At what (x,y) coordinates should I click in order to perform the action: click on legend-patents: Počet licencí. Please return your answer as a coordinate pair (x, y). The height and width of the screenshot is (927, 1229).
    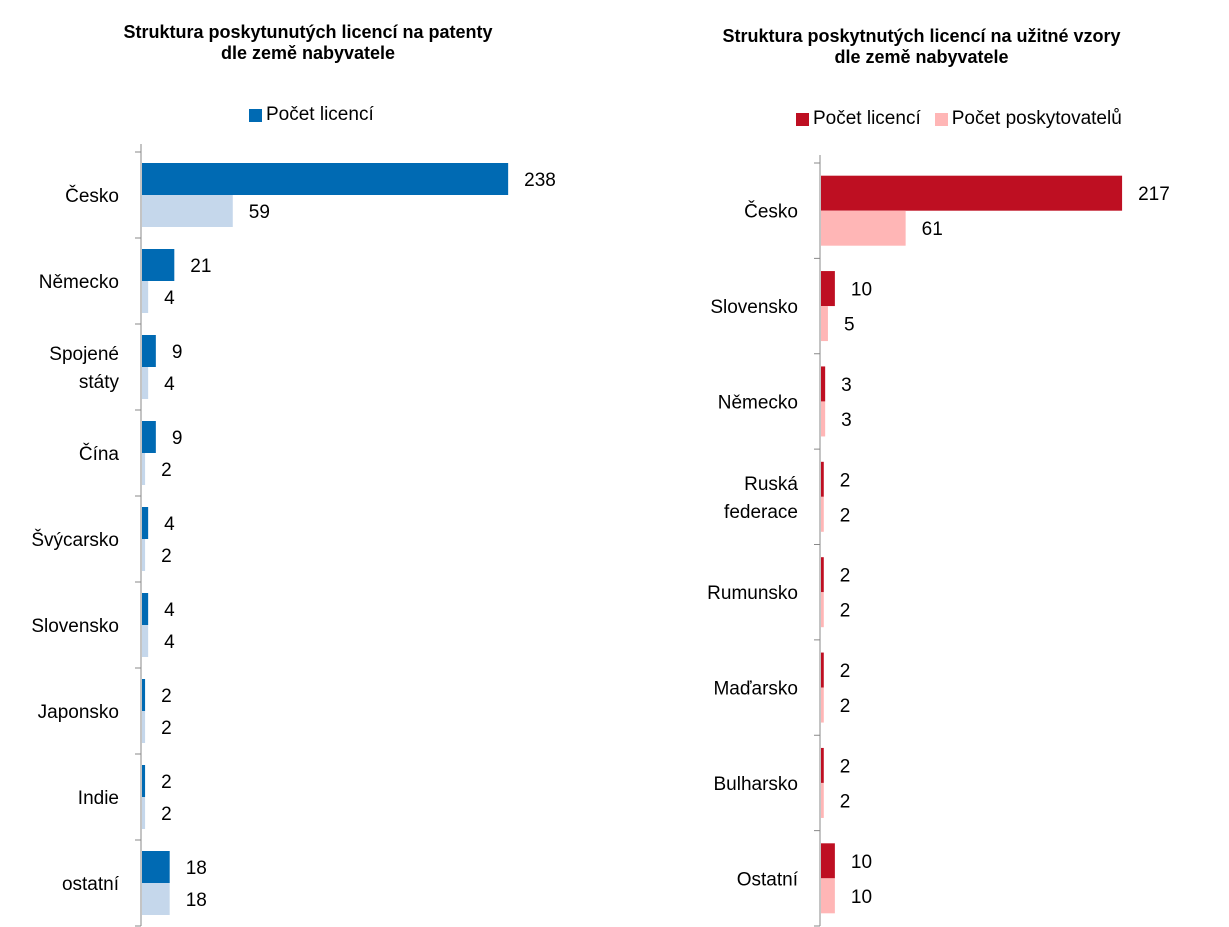
    Looking at the image, I should click on (318, 115).